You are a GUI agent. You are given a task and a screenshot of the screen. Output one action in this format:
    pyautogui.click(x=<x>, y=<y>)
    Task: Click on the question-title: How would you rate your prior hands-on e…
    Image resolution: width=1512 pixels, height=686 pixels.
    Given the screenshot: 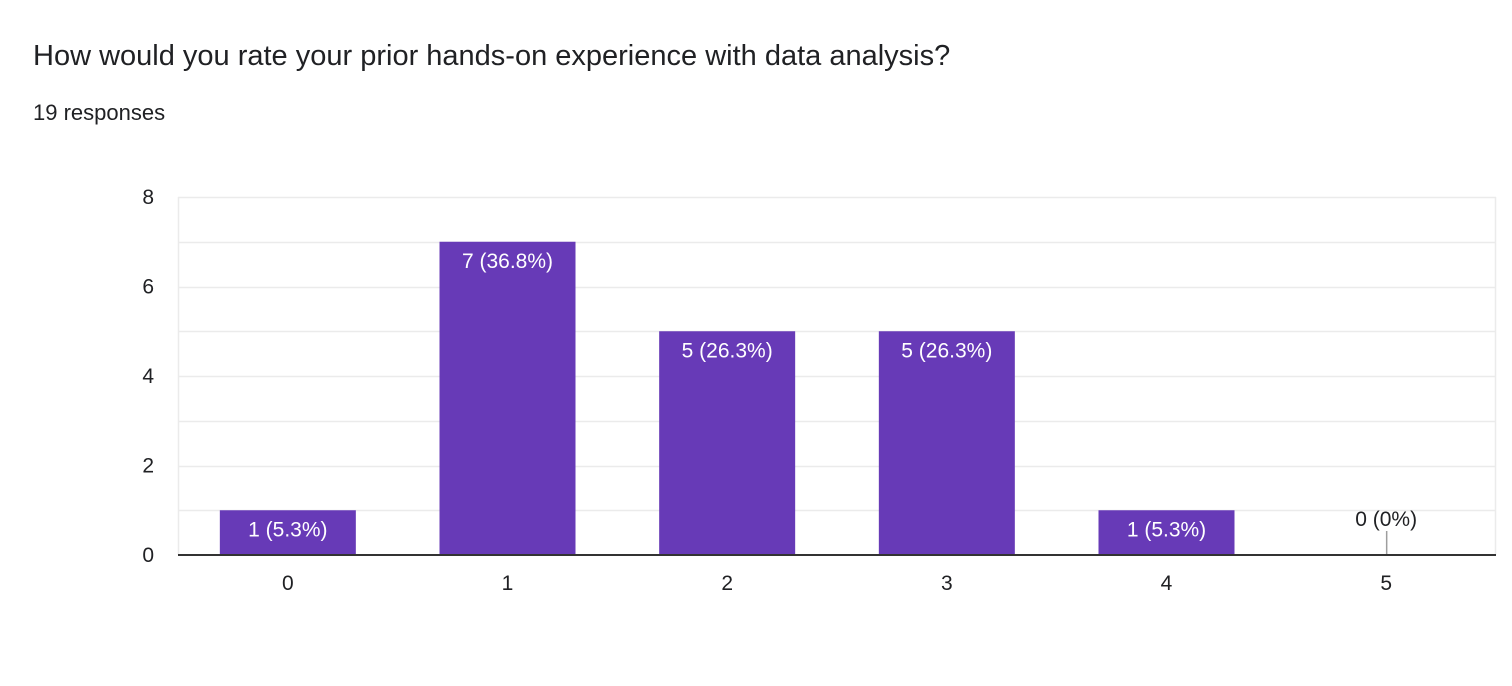 What is the action you would take?
    pyautogui.click(x=492, y=56)
    